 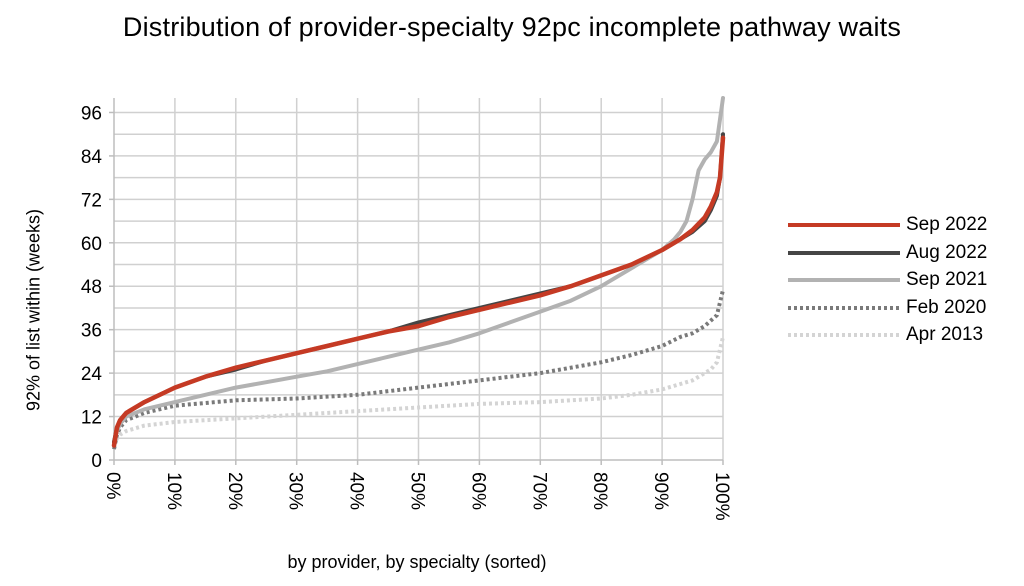 What do you see at coordinates (946, 307) in the screenshot?
I see `legend-label: Feb 2020` at bounding box center [946, 307].